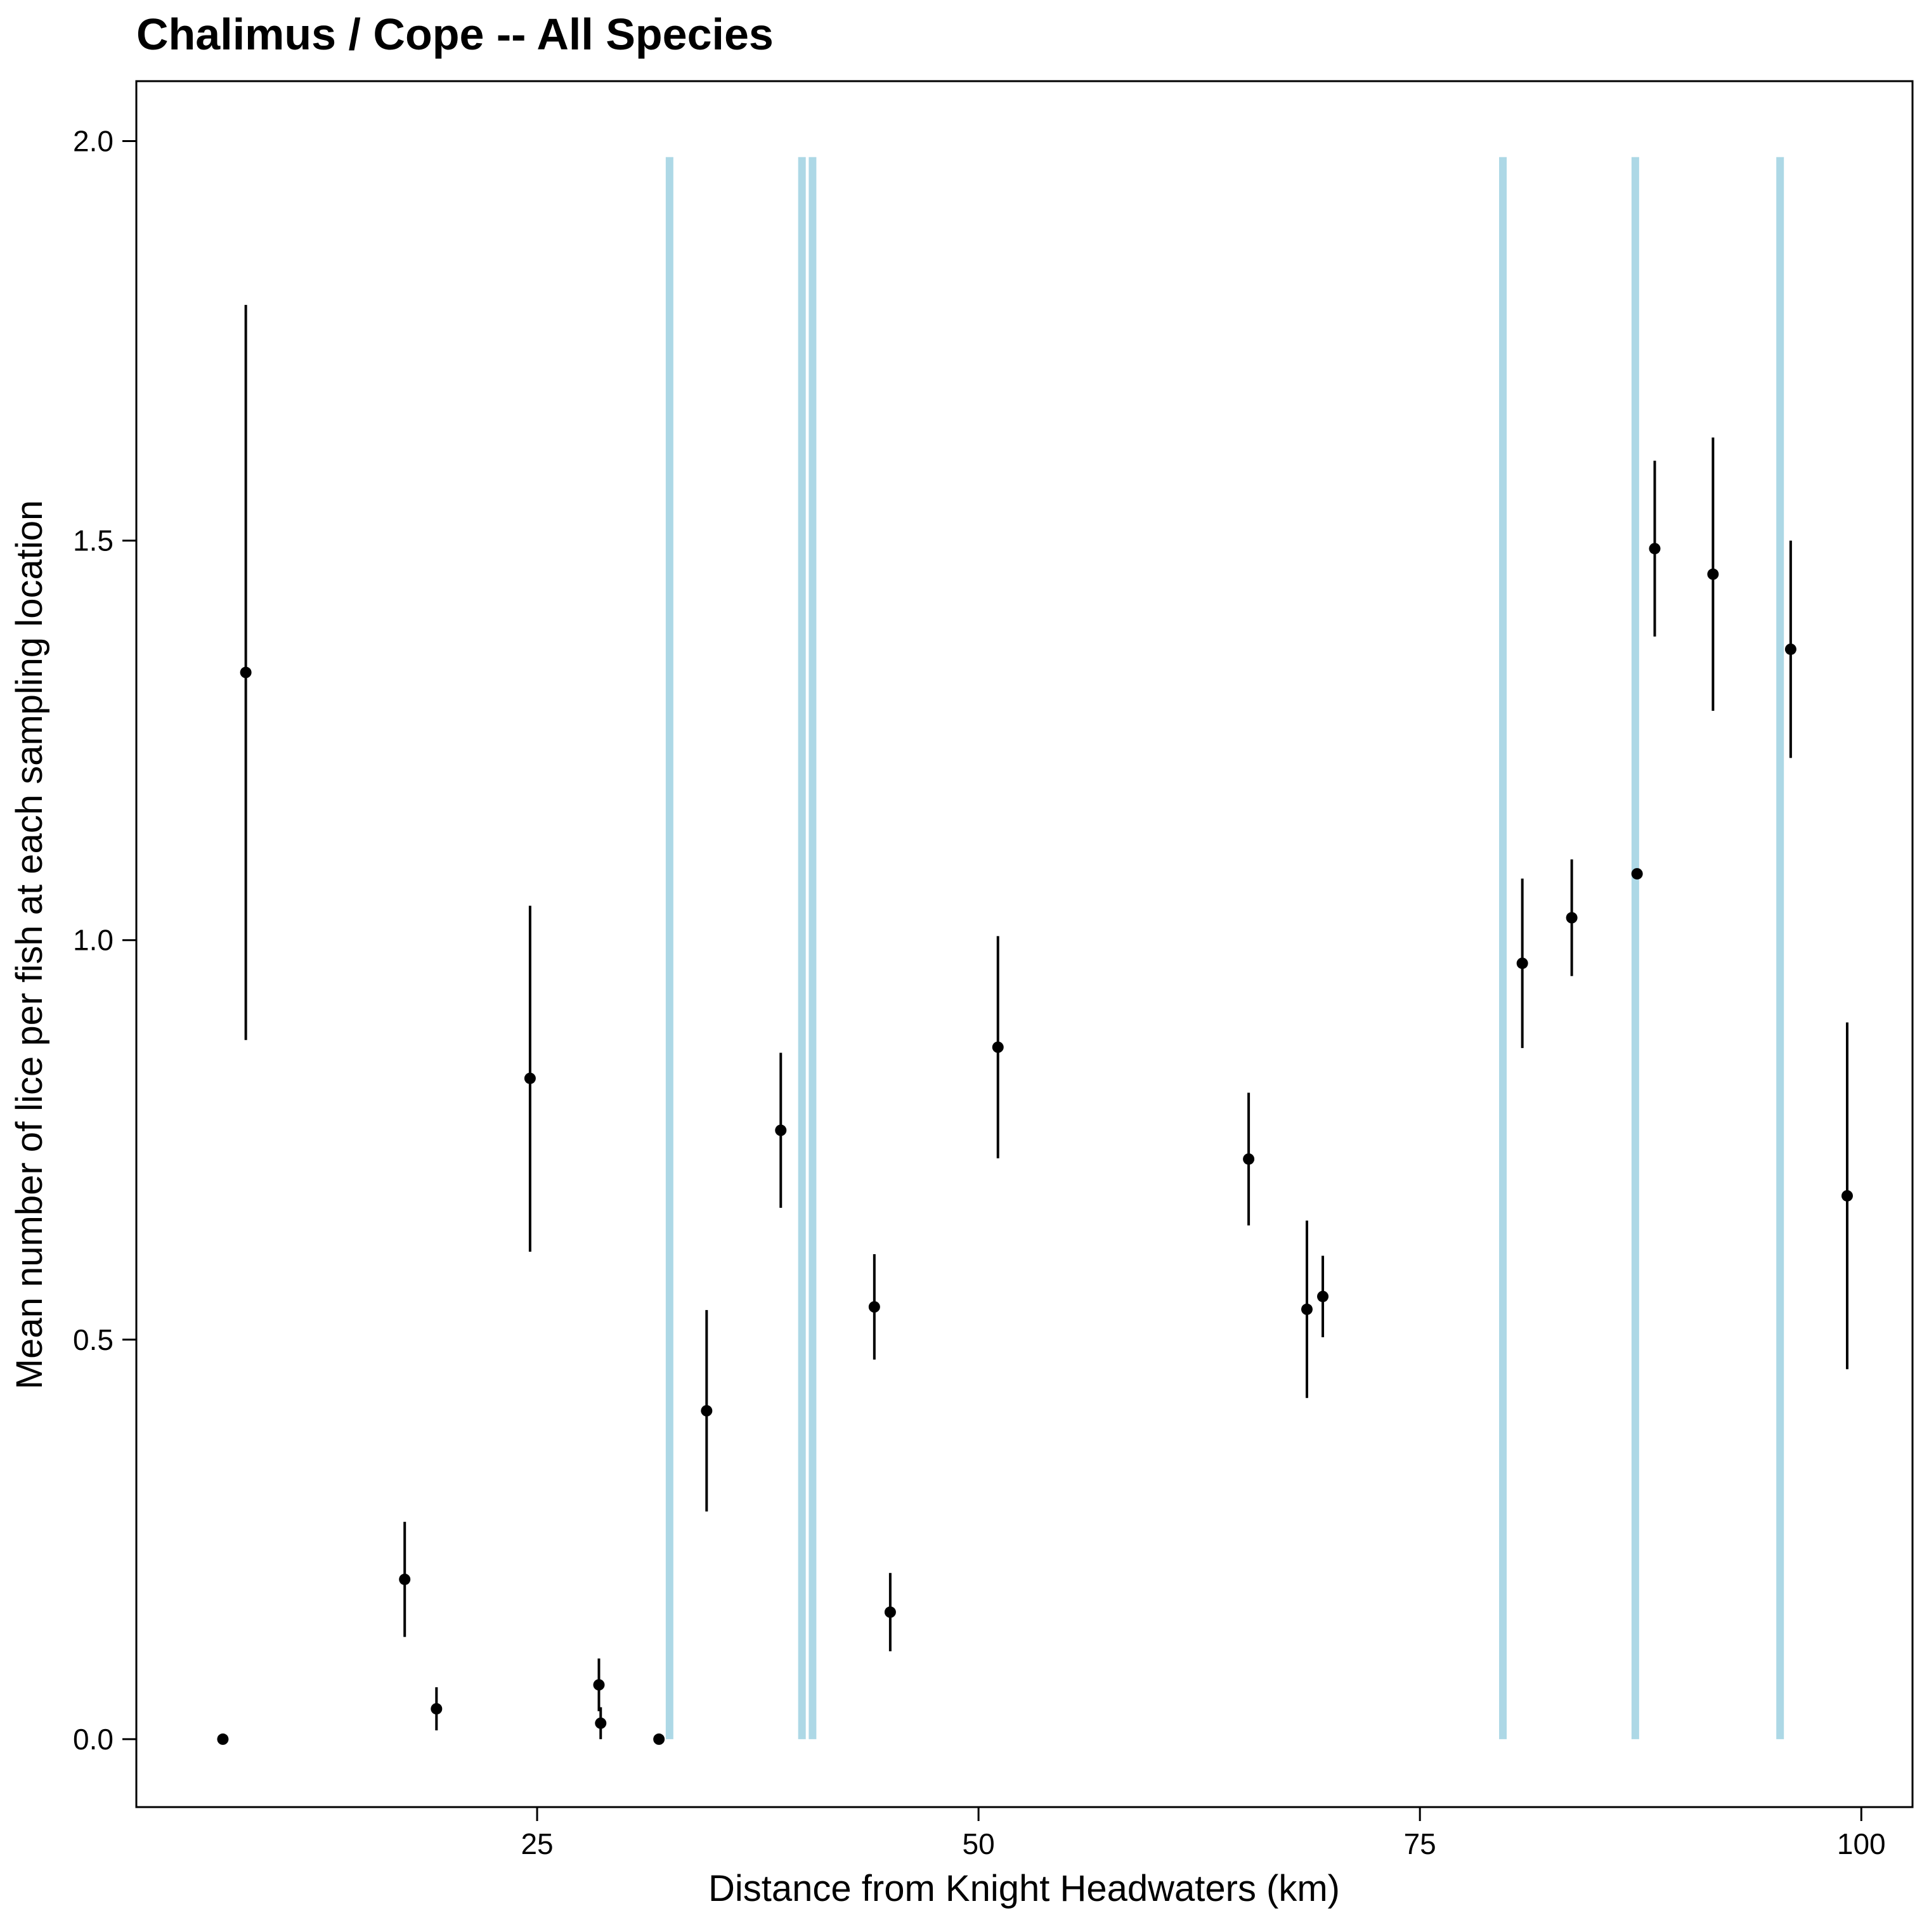 This screenshot has height=1932, width=1929. I want to click on y-tick-label-4: 1.5, so click(93, 540).